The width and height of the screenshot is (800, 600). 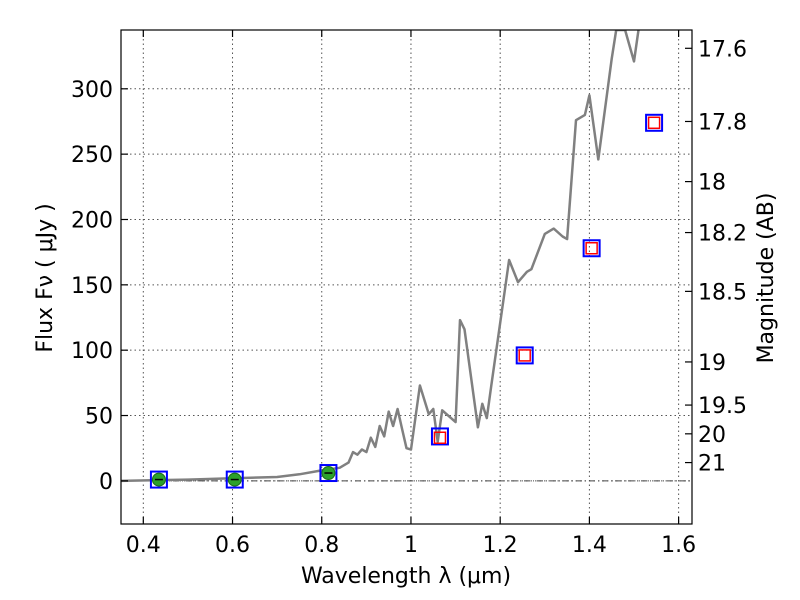 What do you see at coordinates (232, 545) in the screenshot?
I see `x-tick-label: 0.6` at bounding box center [232, 545].